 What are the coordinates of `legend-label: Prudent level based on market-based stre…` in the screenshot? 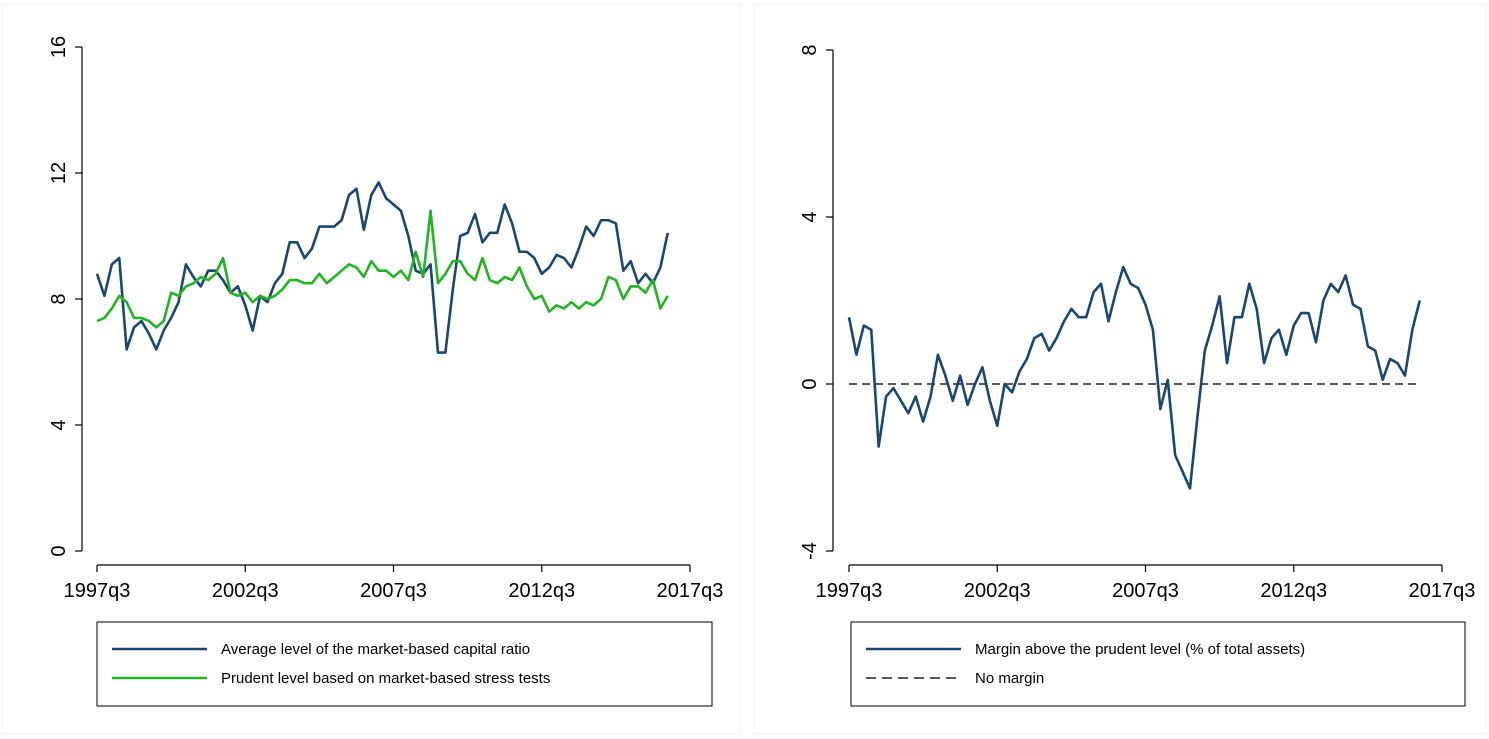 It's located at (385, 678).